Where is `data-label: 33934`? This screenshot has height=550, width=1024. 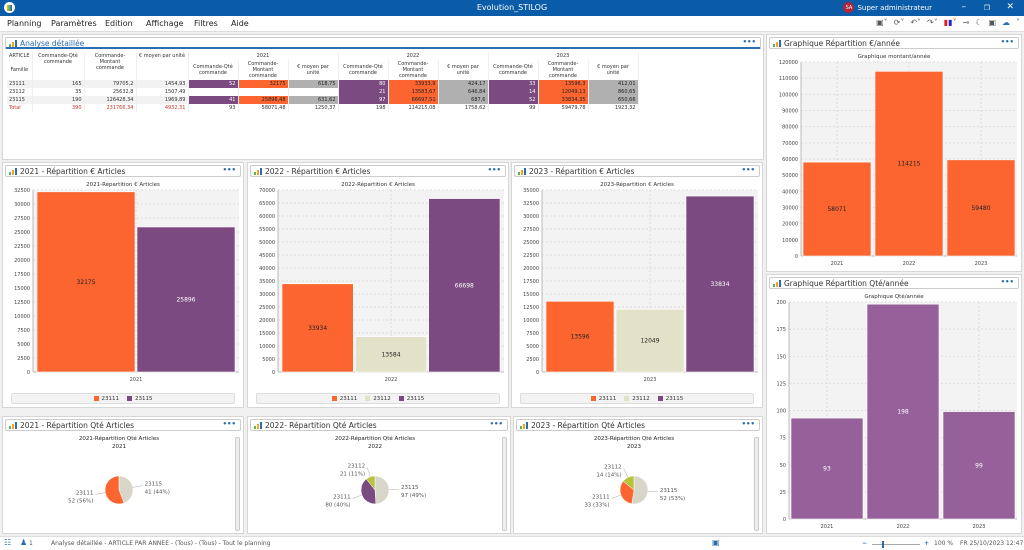 data-label: 33934 is located at coordinates (317, 328).